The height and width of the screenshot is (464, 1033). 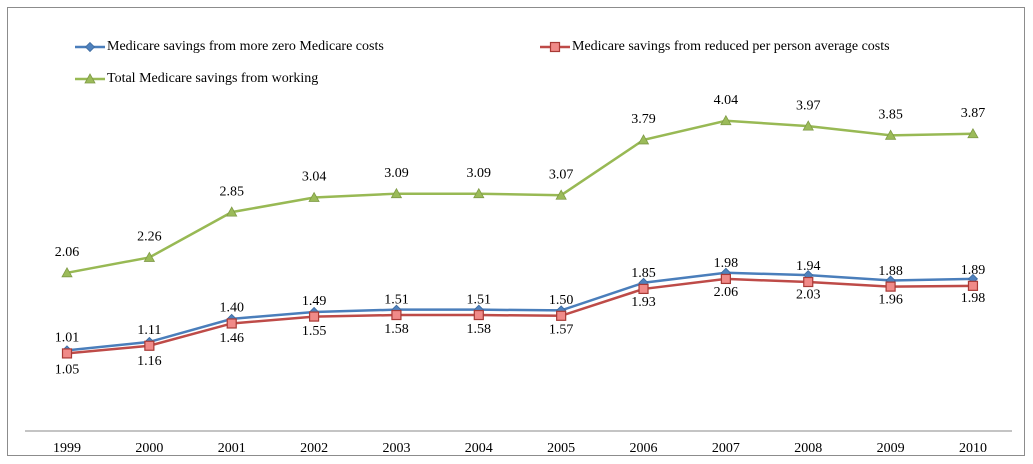 I want to click on data-label: 1.55, so click(x=314, y=331).